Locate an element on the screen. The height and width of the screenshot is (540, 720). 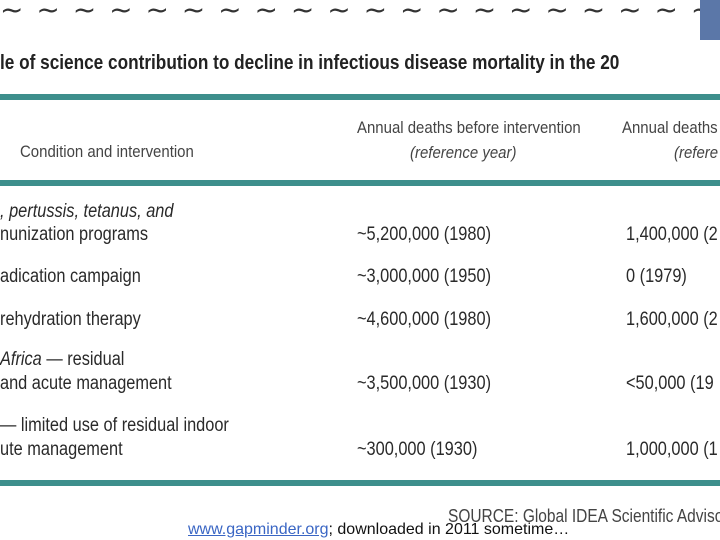
col-header-after-year-text: (refere is located at coordinates (696, 152).